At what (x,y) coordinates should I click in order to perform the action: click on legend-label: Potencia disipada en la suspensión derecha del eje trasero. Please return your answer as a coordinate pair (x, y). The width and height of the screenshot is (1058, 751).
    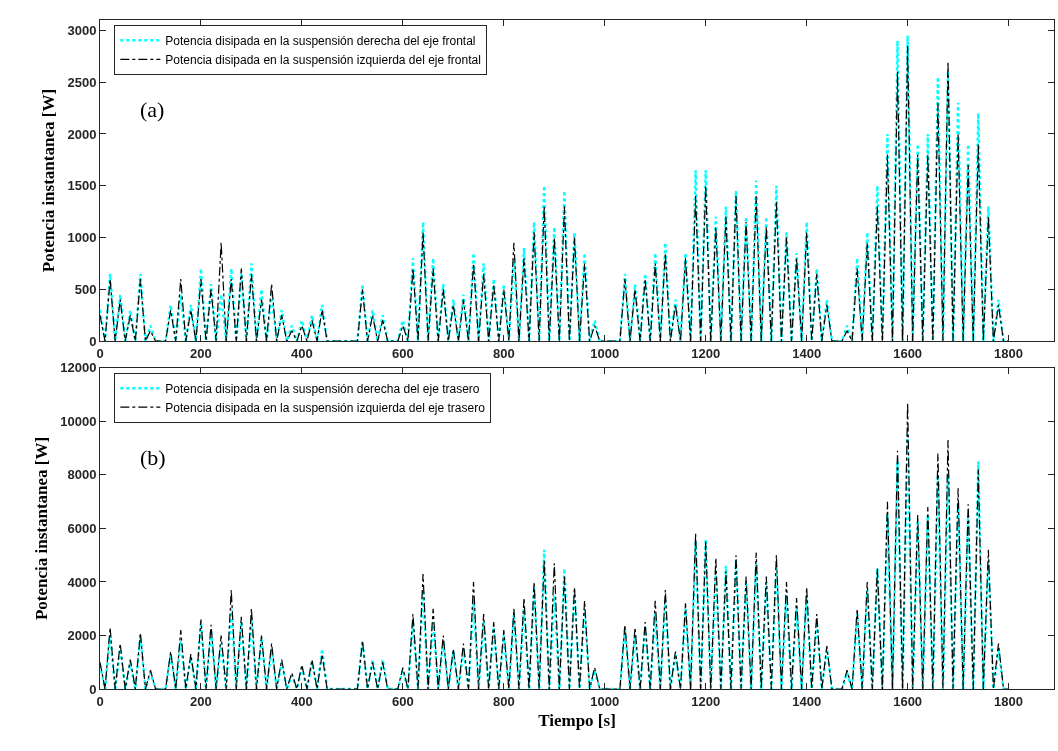
    Looking at the image, I should click on (322, 388).